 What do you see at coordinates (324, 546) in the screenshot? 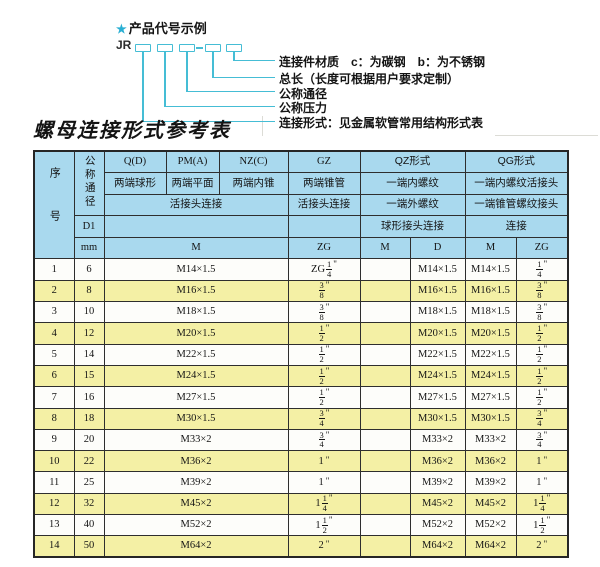
I see `row-gz-cell: 2 "` at bounding box center [324, 546].